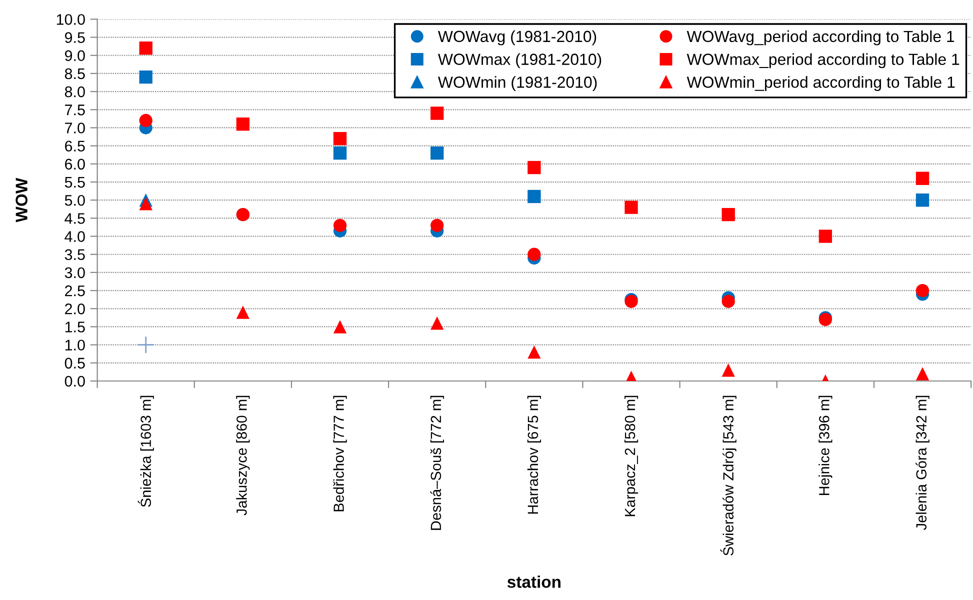  I want to click on y-tick-label: 2.5, so click(75, 290).